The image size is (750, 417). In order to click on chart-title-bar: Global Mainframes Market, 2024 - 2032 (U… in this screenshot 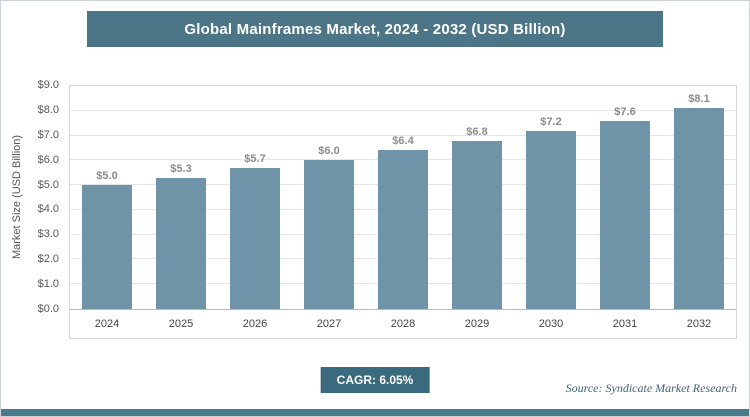, I will do `click(375, 29)`.